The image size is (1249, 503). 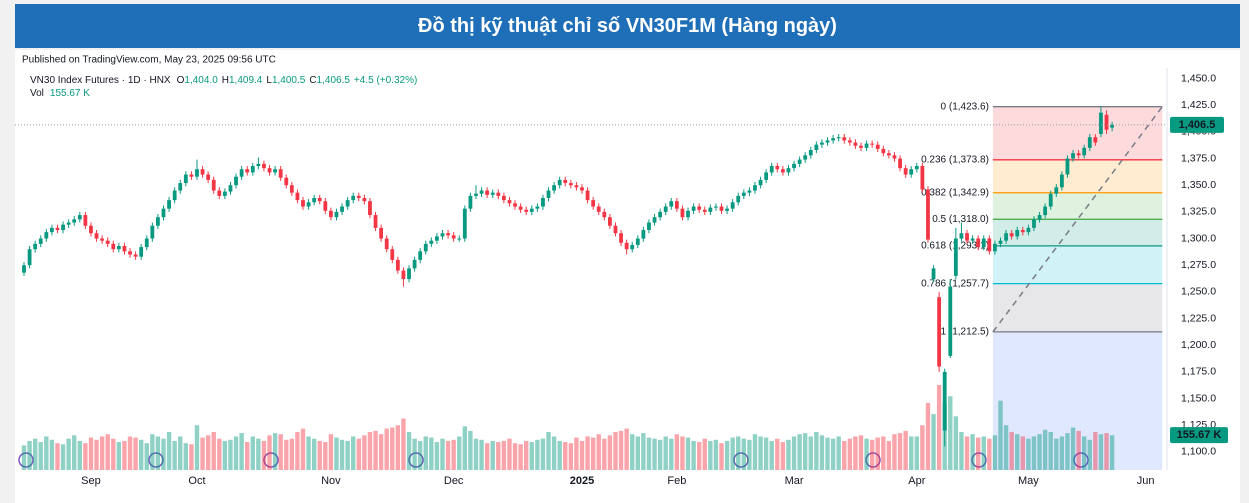 I want to click on fib-label: 0.236 (1,373.8), so click(x=955, y=159).